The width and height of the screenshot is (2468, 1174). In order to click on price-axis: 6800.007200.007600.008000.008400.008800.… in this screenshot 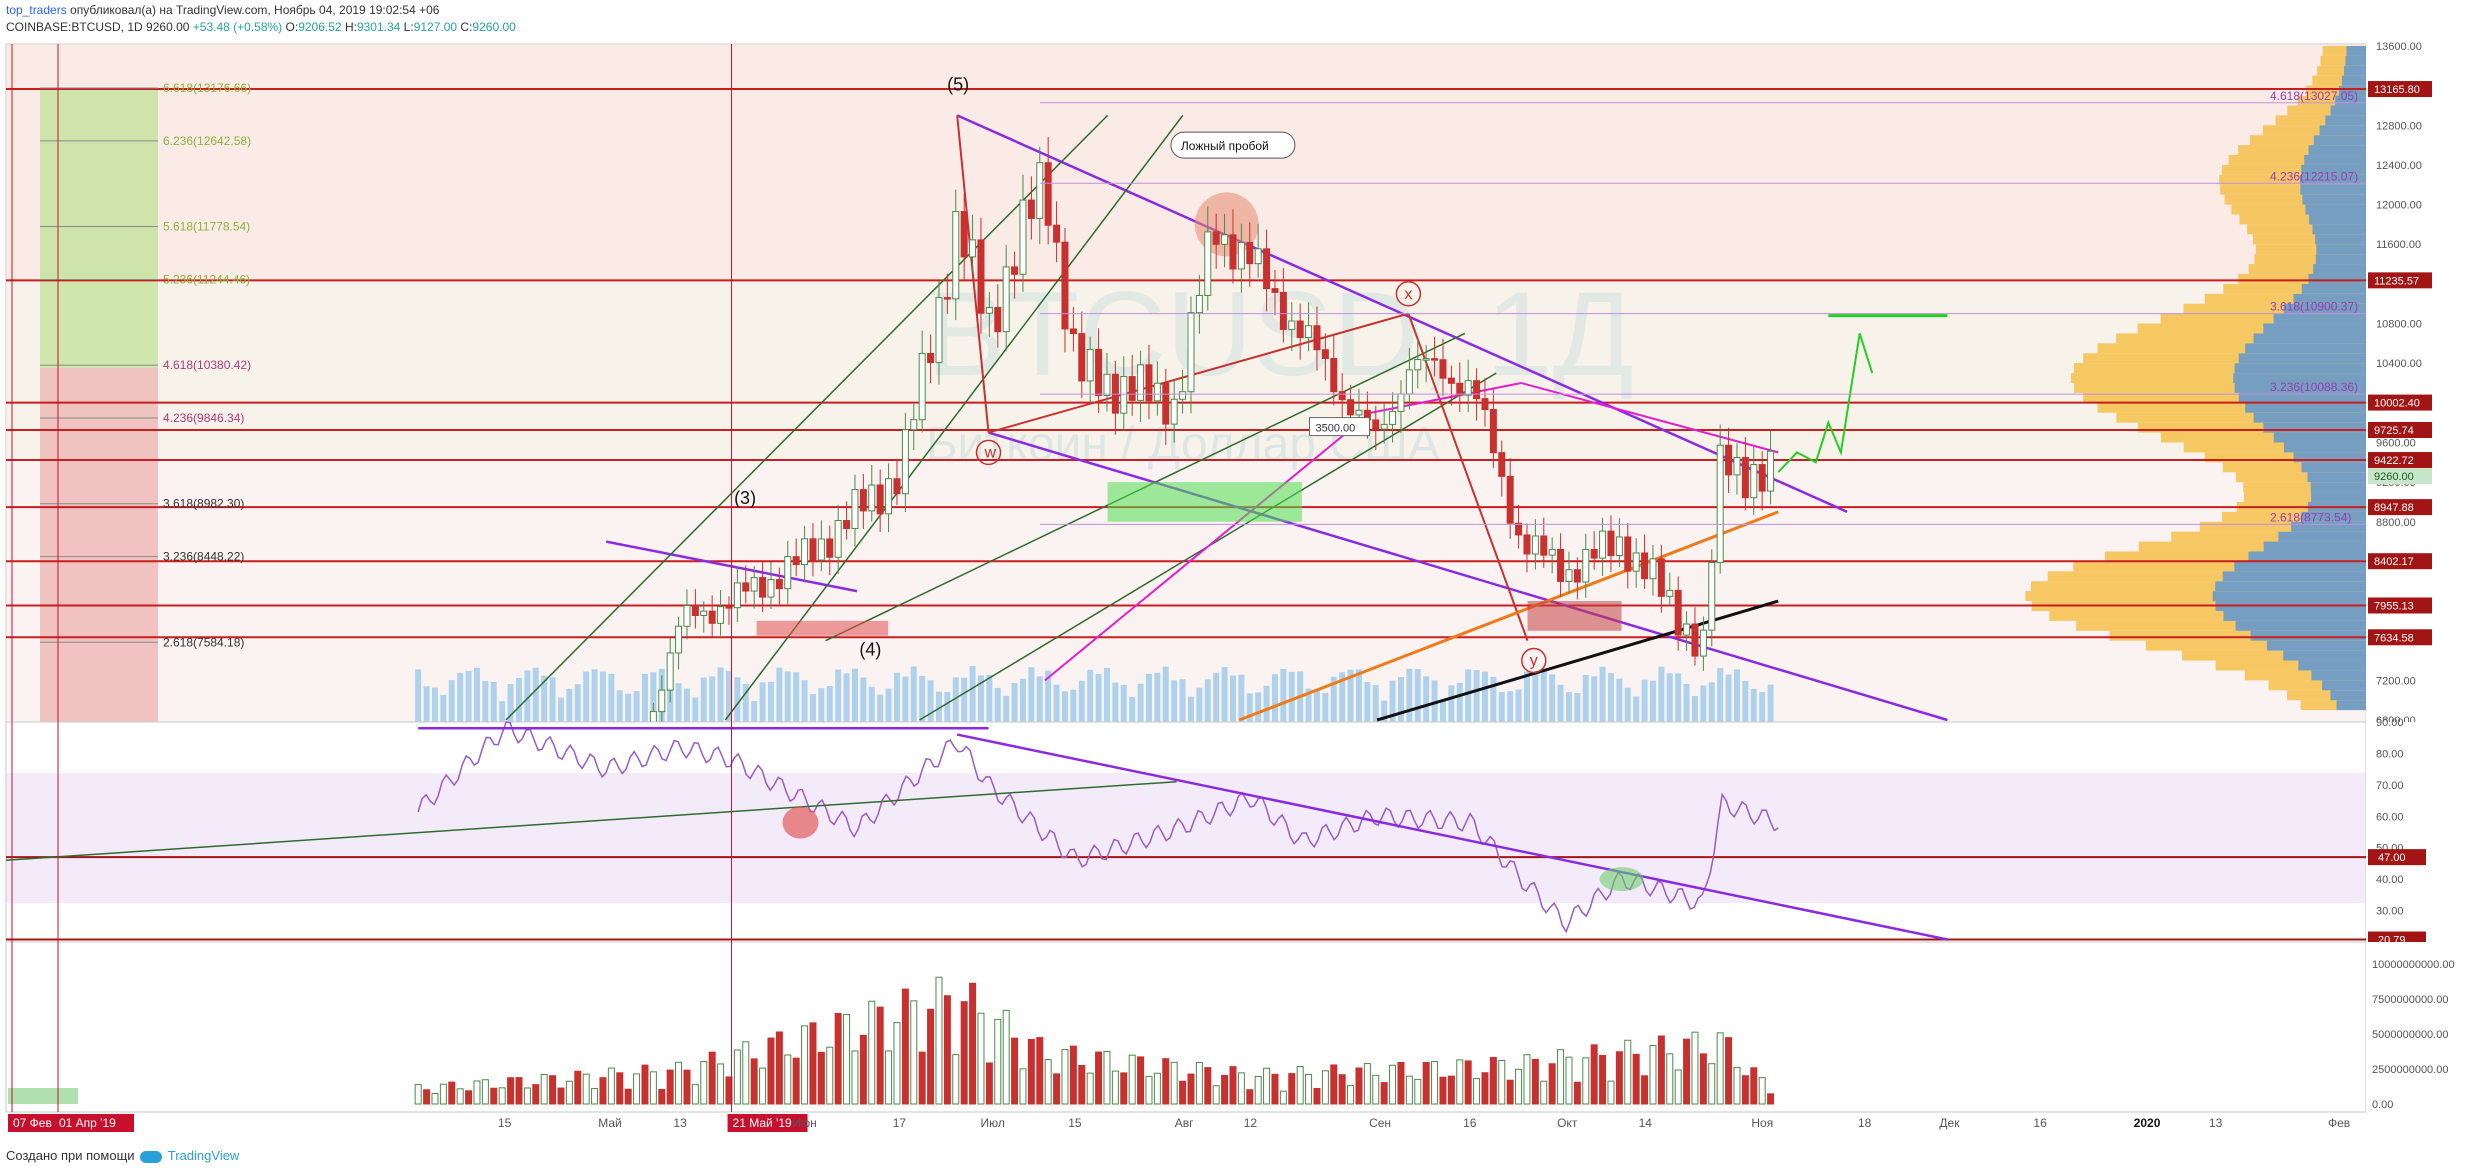, I will do `click(2417, 384)`.